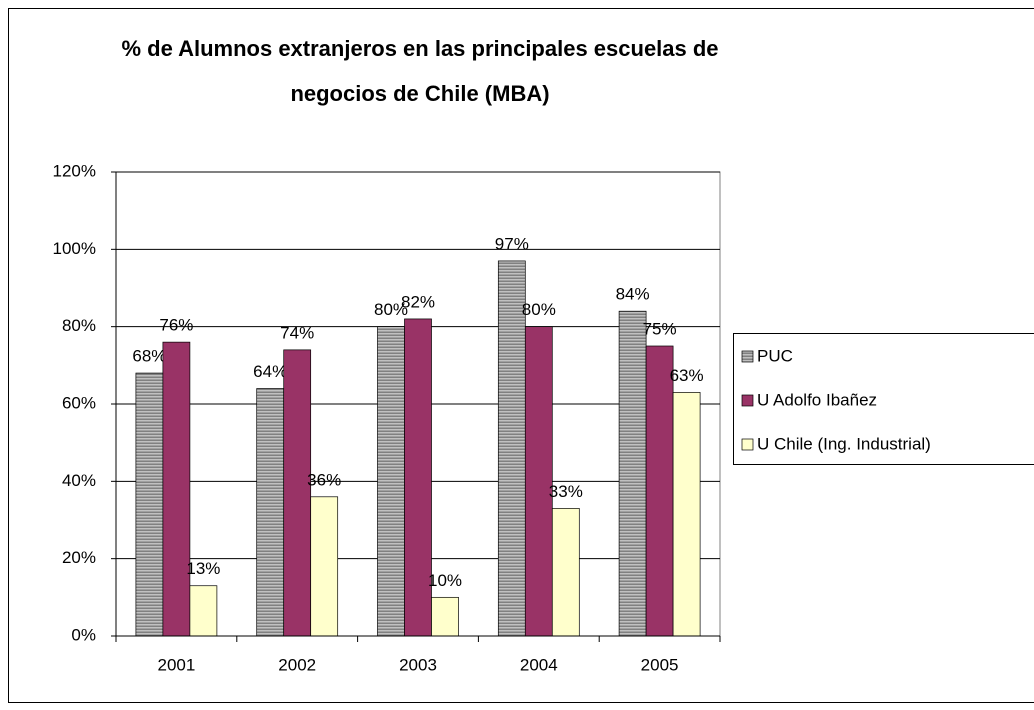  I want to click on data-label: 33%, so click(566, 491).